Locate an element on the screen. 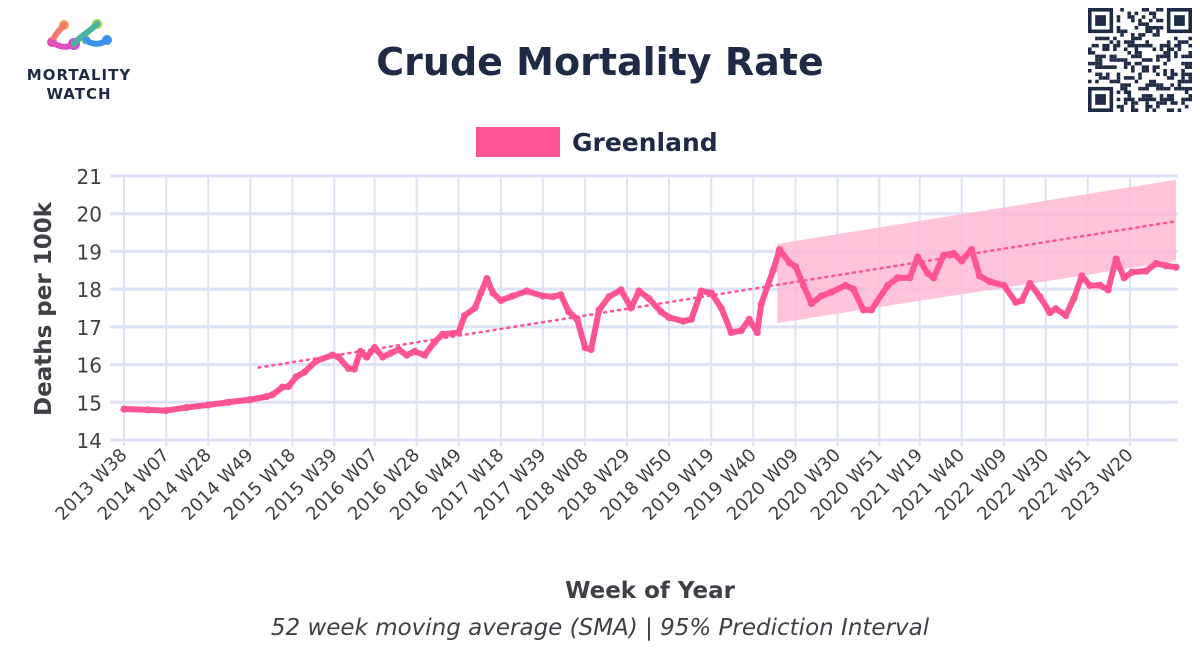 The width and height of the screenshot is (1200, 670). legend-swatch is located at coordinates (518, 142).